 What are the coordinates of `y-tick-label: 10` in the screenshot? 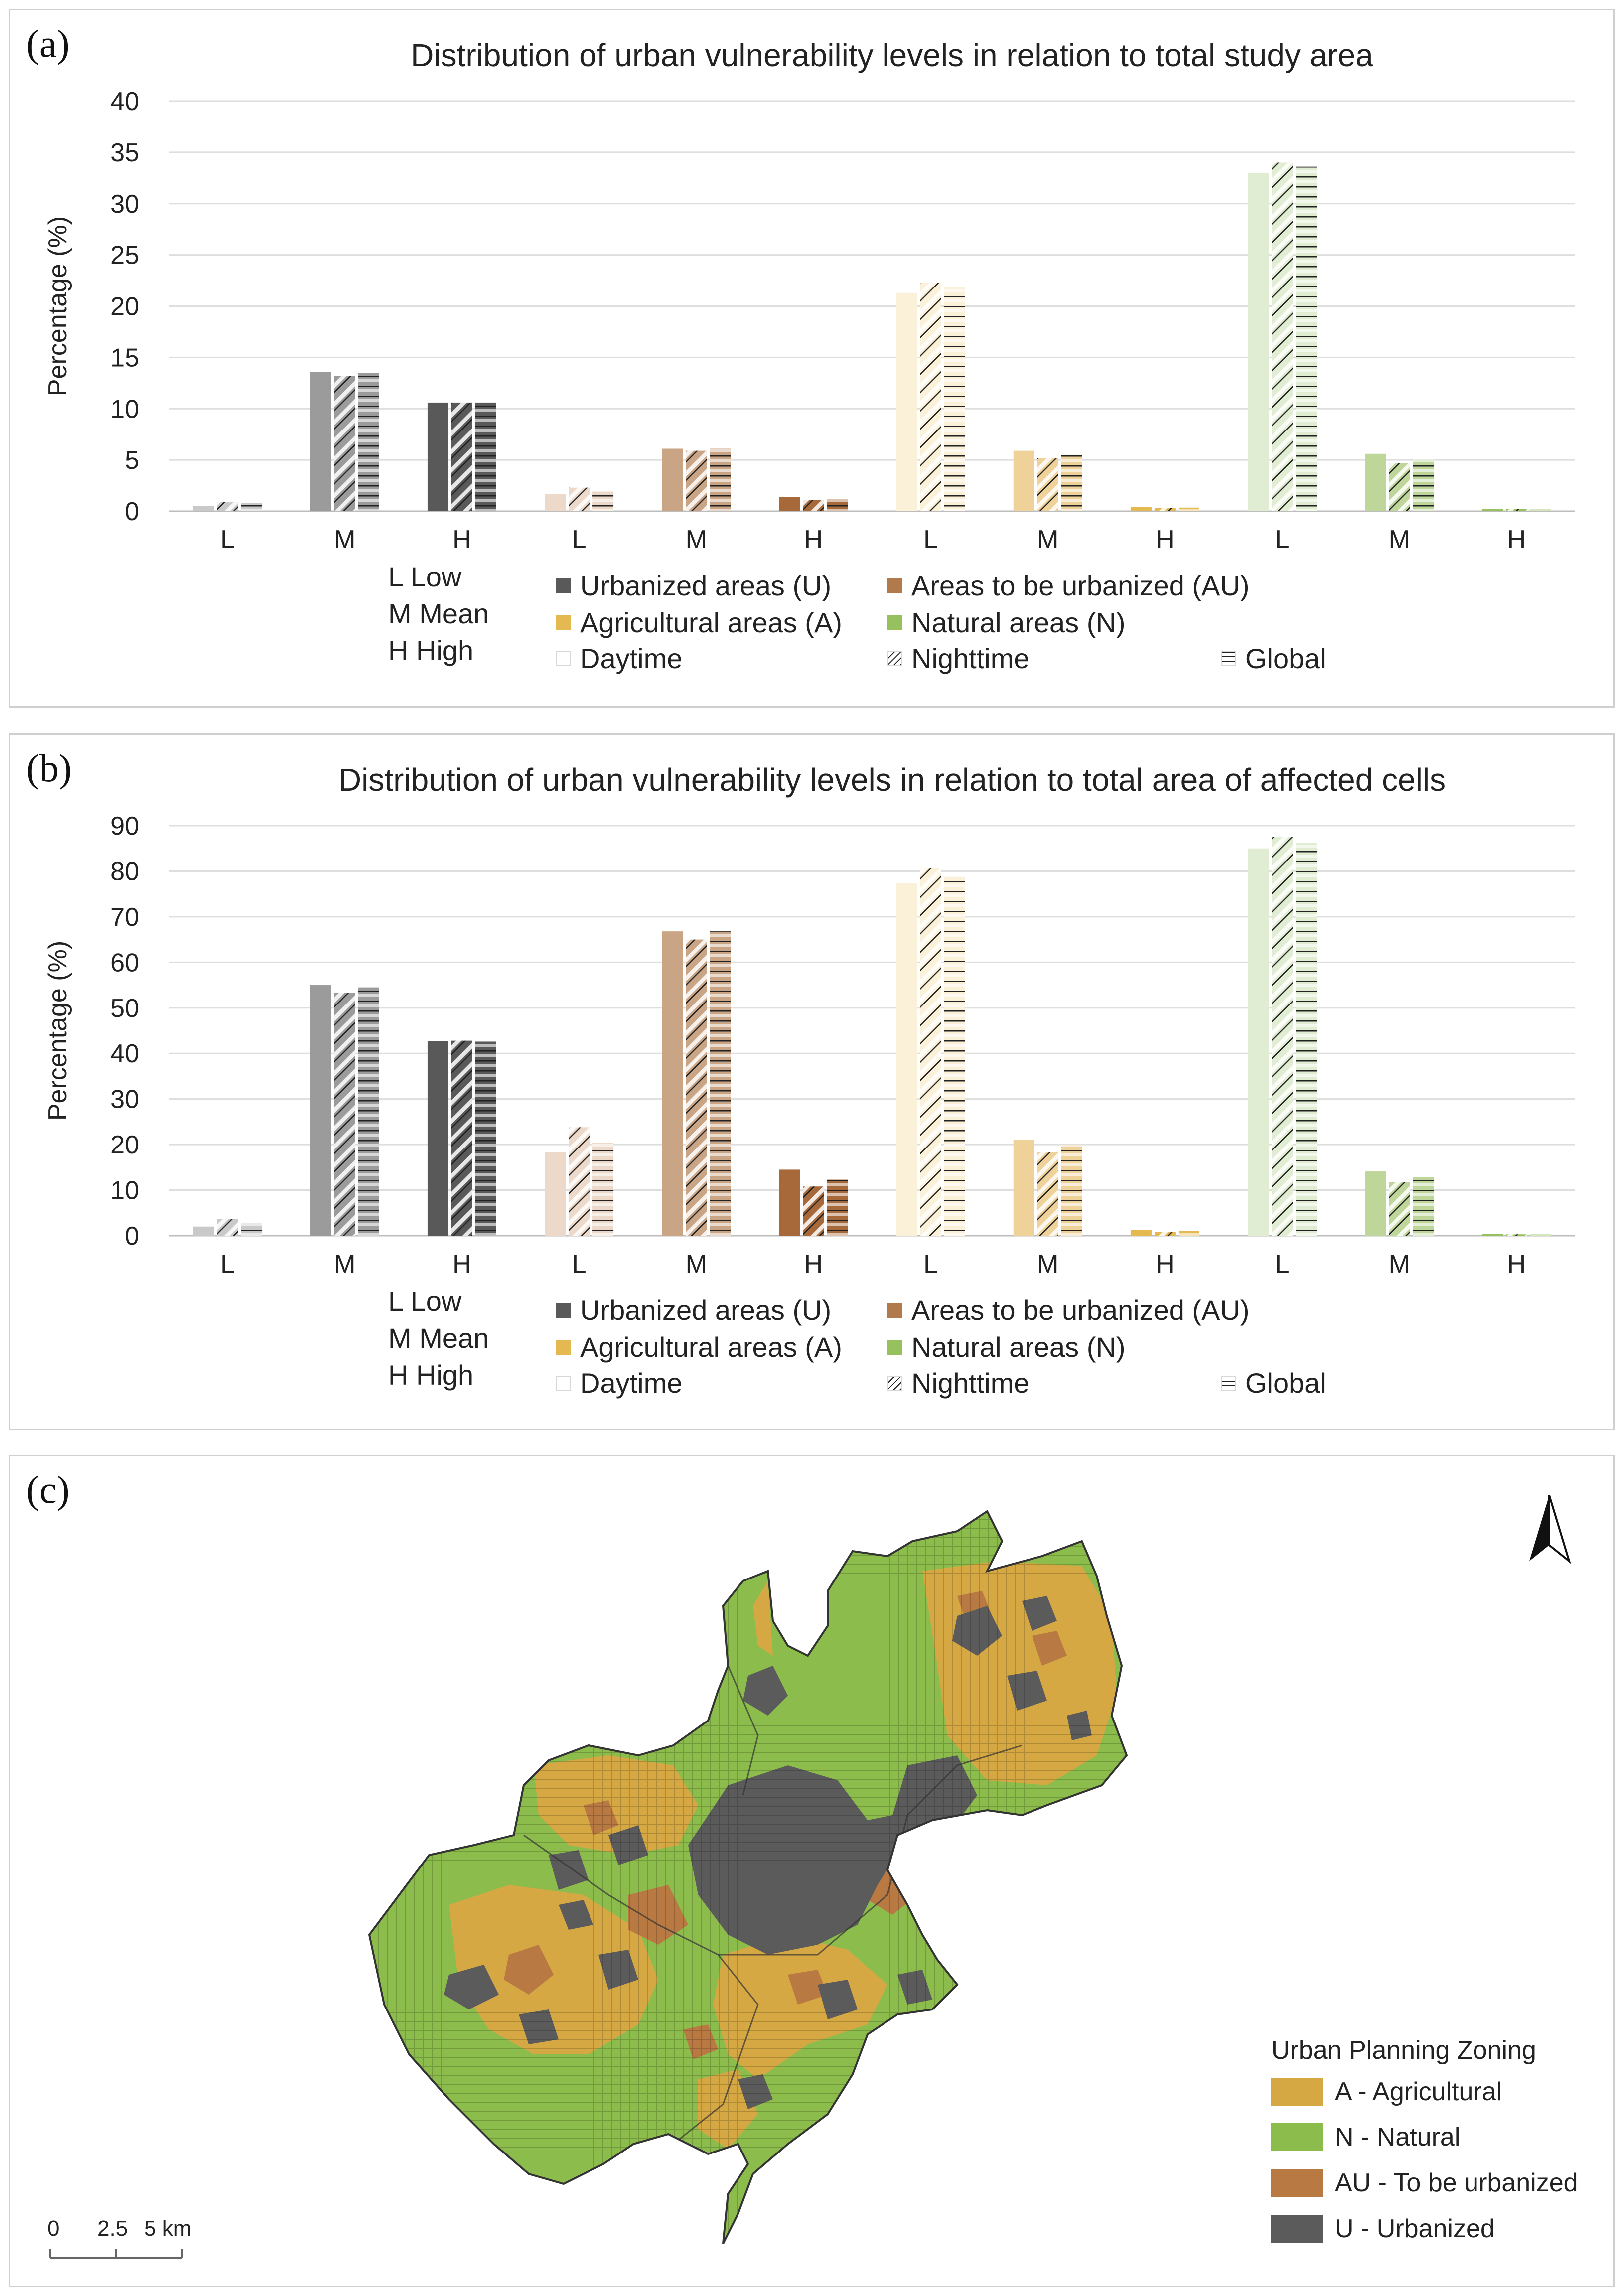 It's located at (124, 1190).